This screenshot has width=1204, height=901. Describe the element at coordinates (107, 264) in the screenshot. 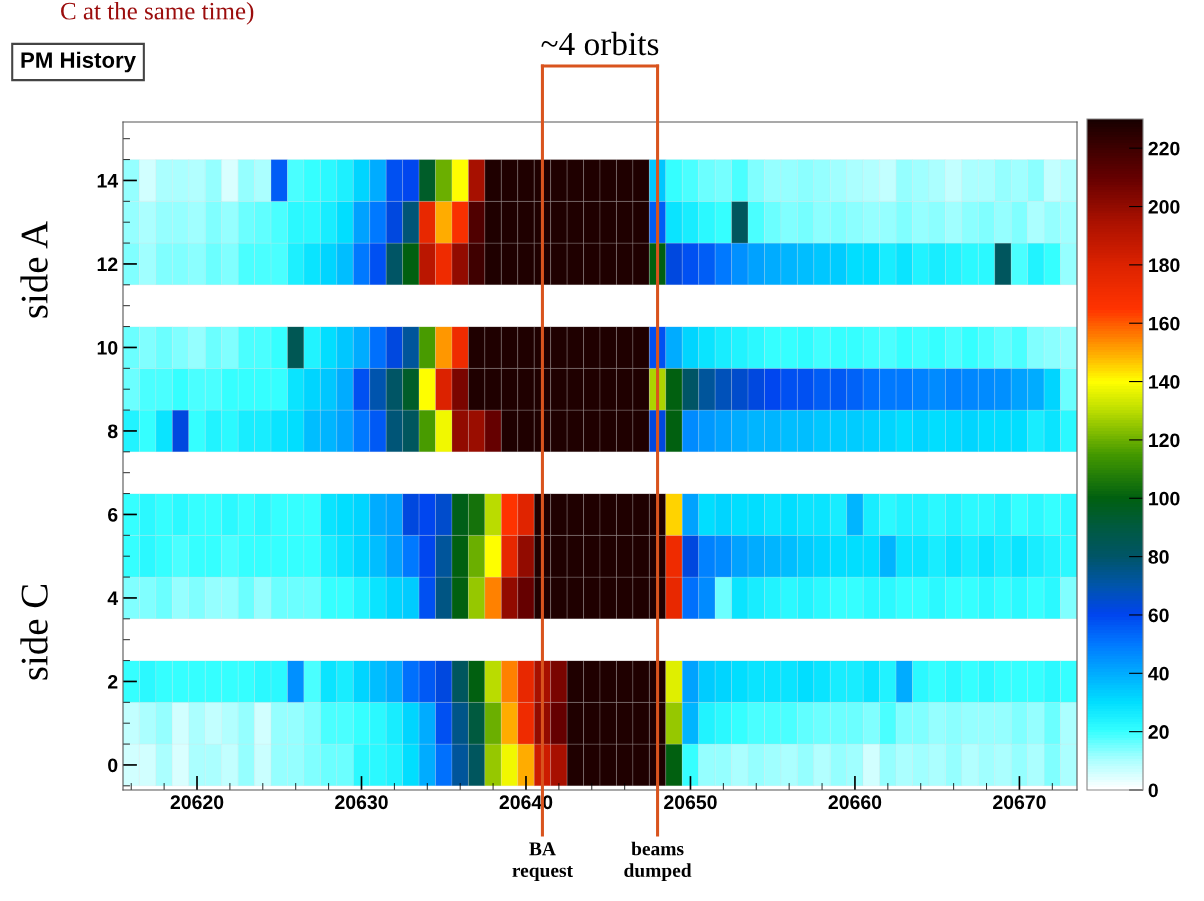

I see `y-tick-label: 12` at that location.